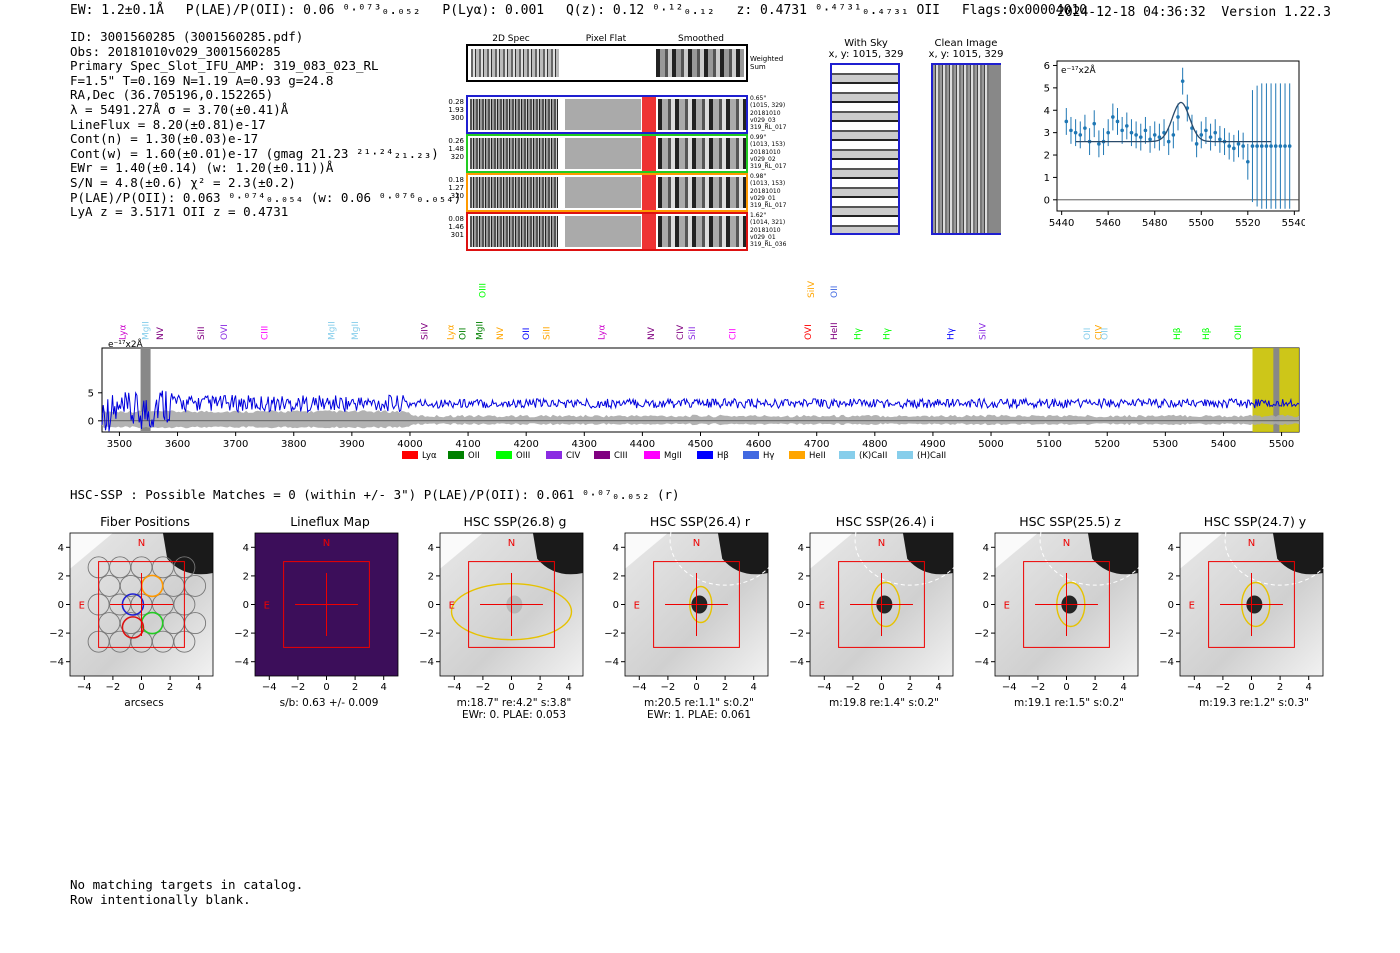 This screenshot has height=953, width=1400. Describe the element at coordinates (515, 63) in the screenshot. I see `weighted-2d-image` at that location.